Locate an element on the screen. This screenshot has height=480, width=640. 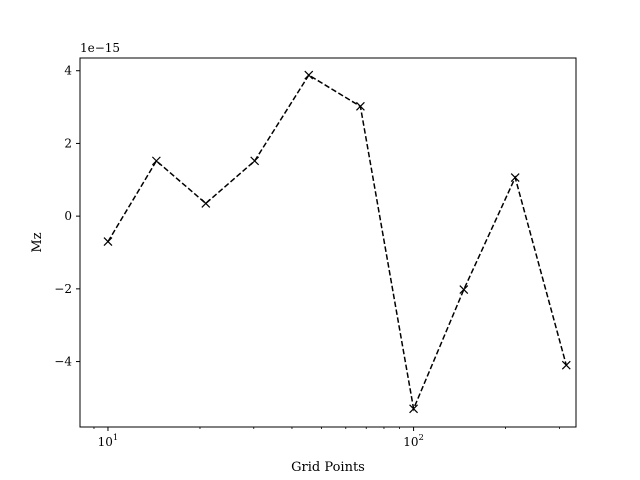
x-tick-label: 10¹ is located at coordinates (108, 441).